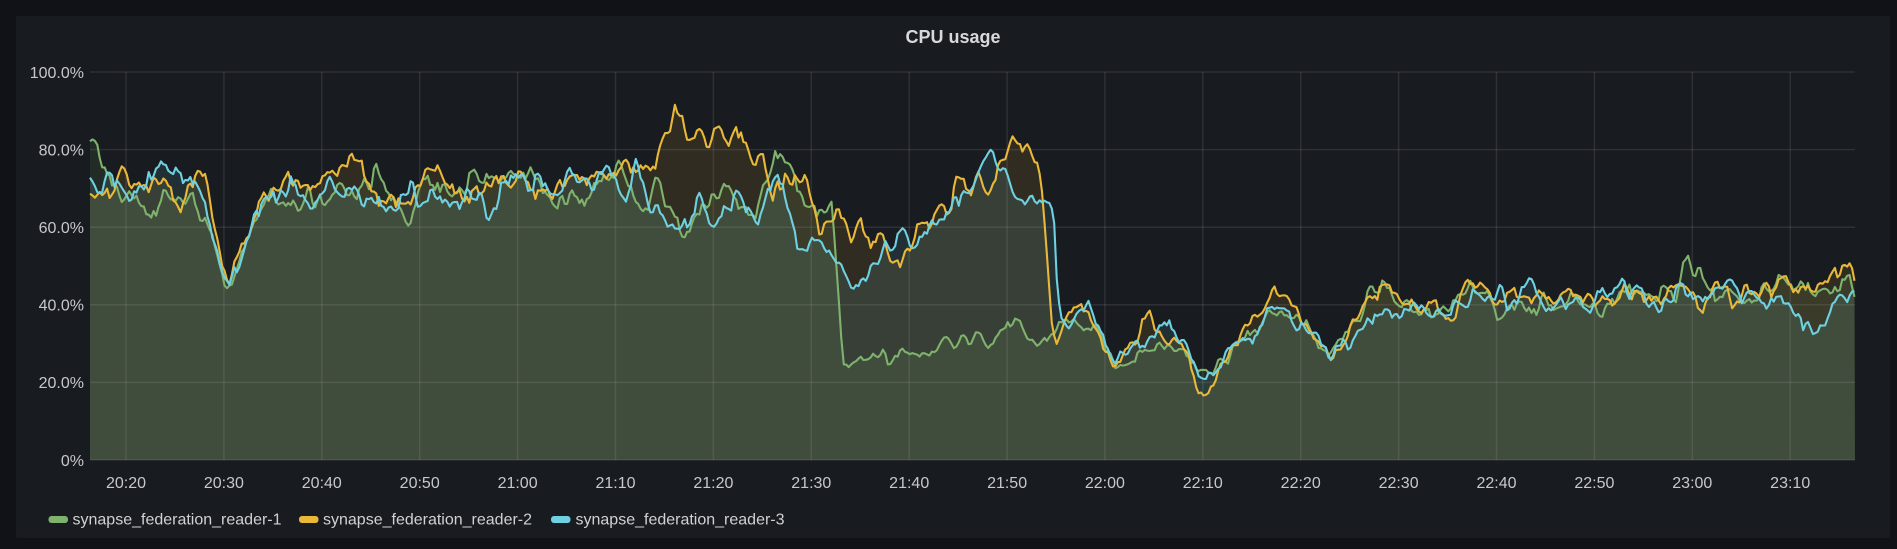  I want to click on svg-text: 21:20, so click(713, 483).